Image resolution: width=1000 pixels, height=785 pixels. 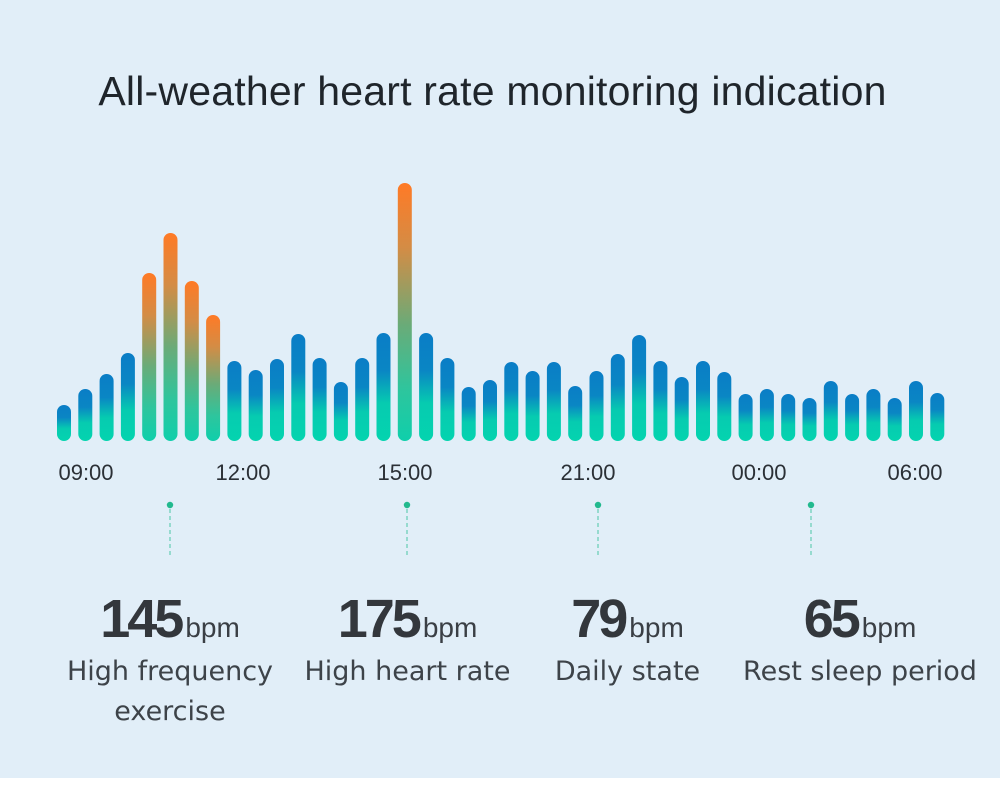 What do you see at coordinates (758, 472) in the screenshot?
I see `x-tick-label: 00:00` at bounding box center [758, 472].